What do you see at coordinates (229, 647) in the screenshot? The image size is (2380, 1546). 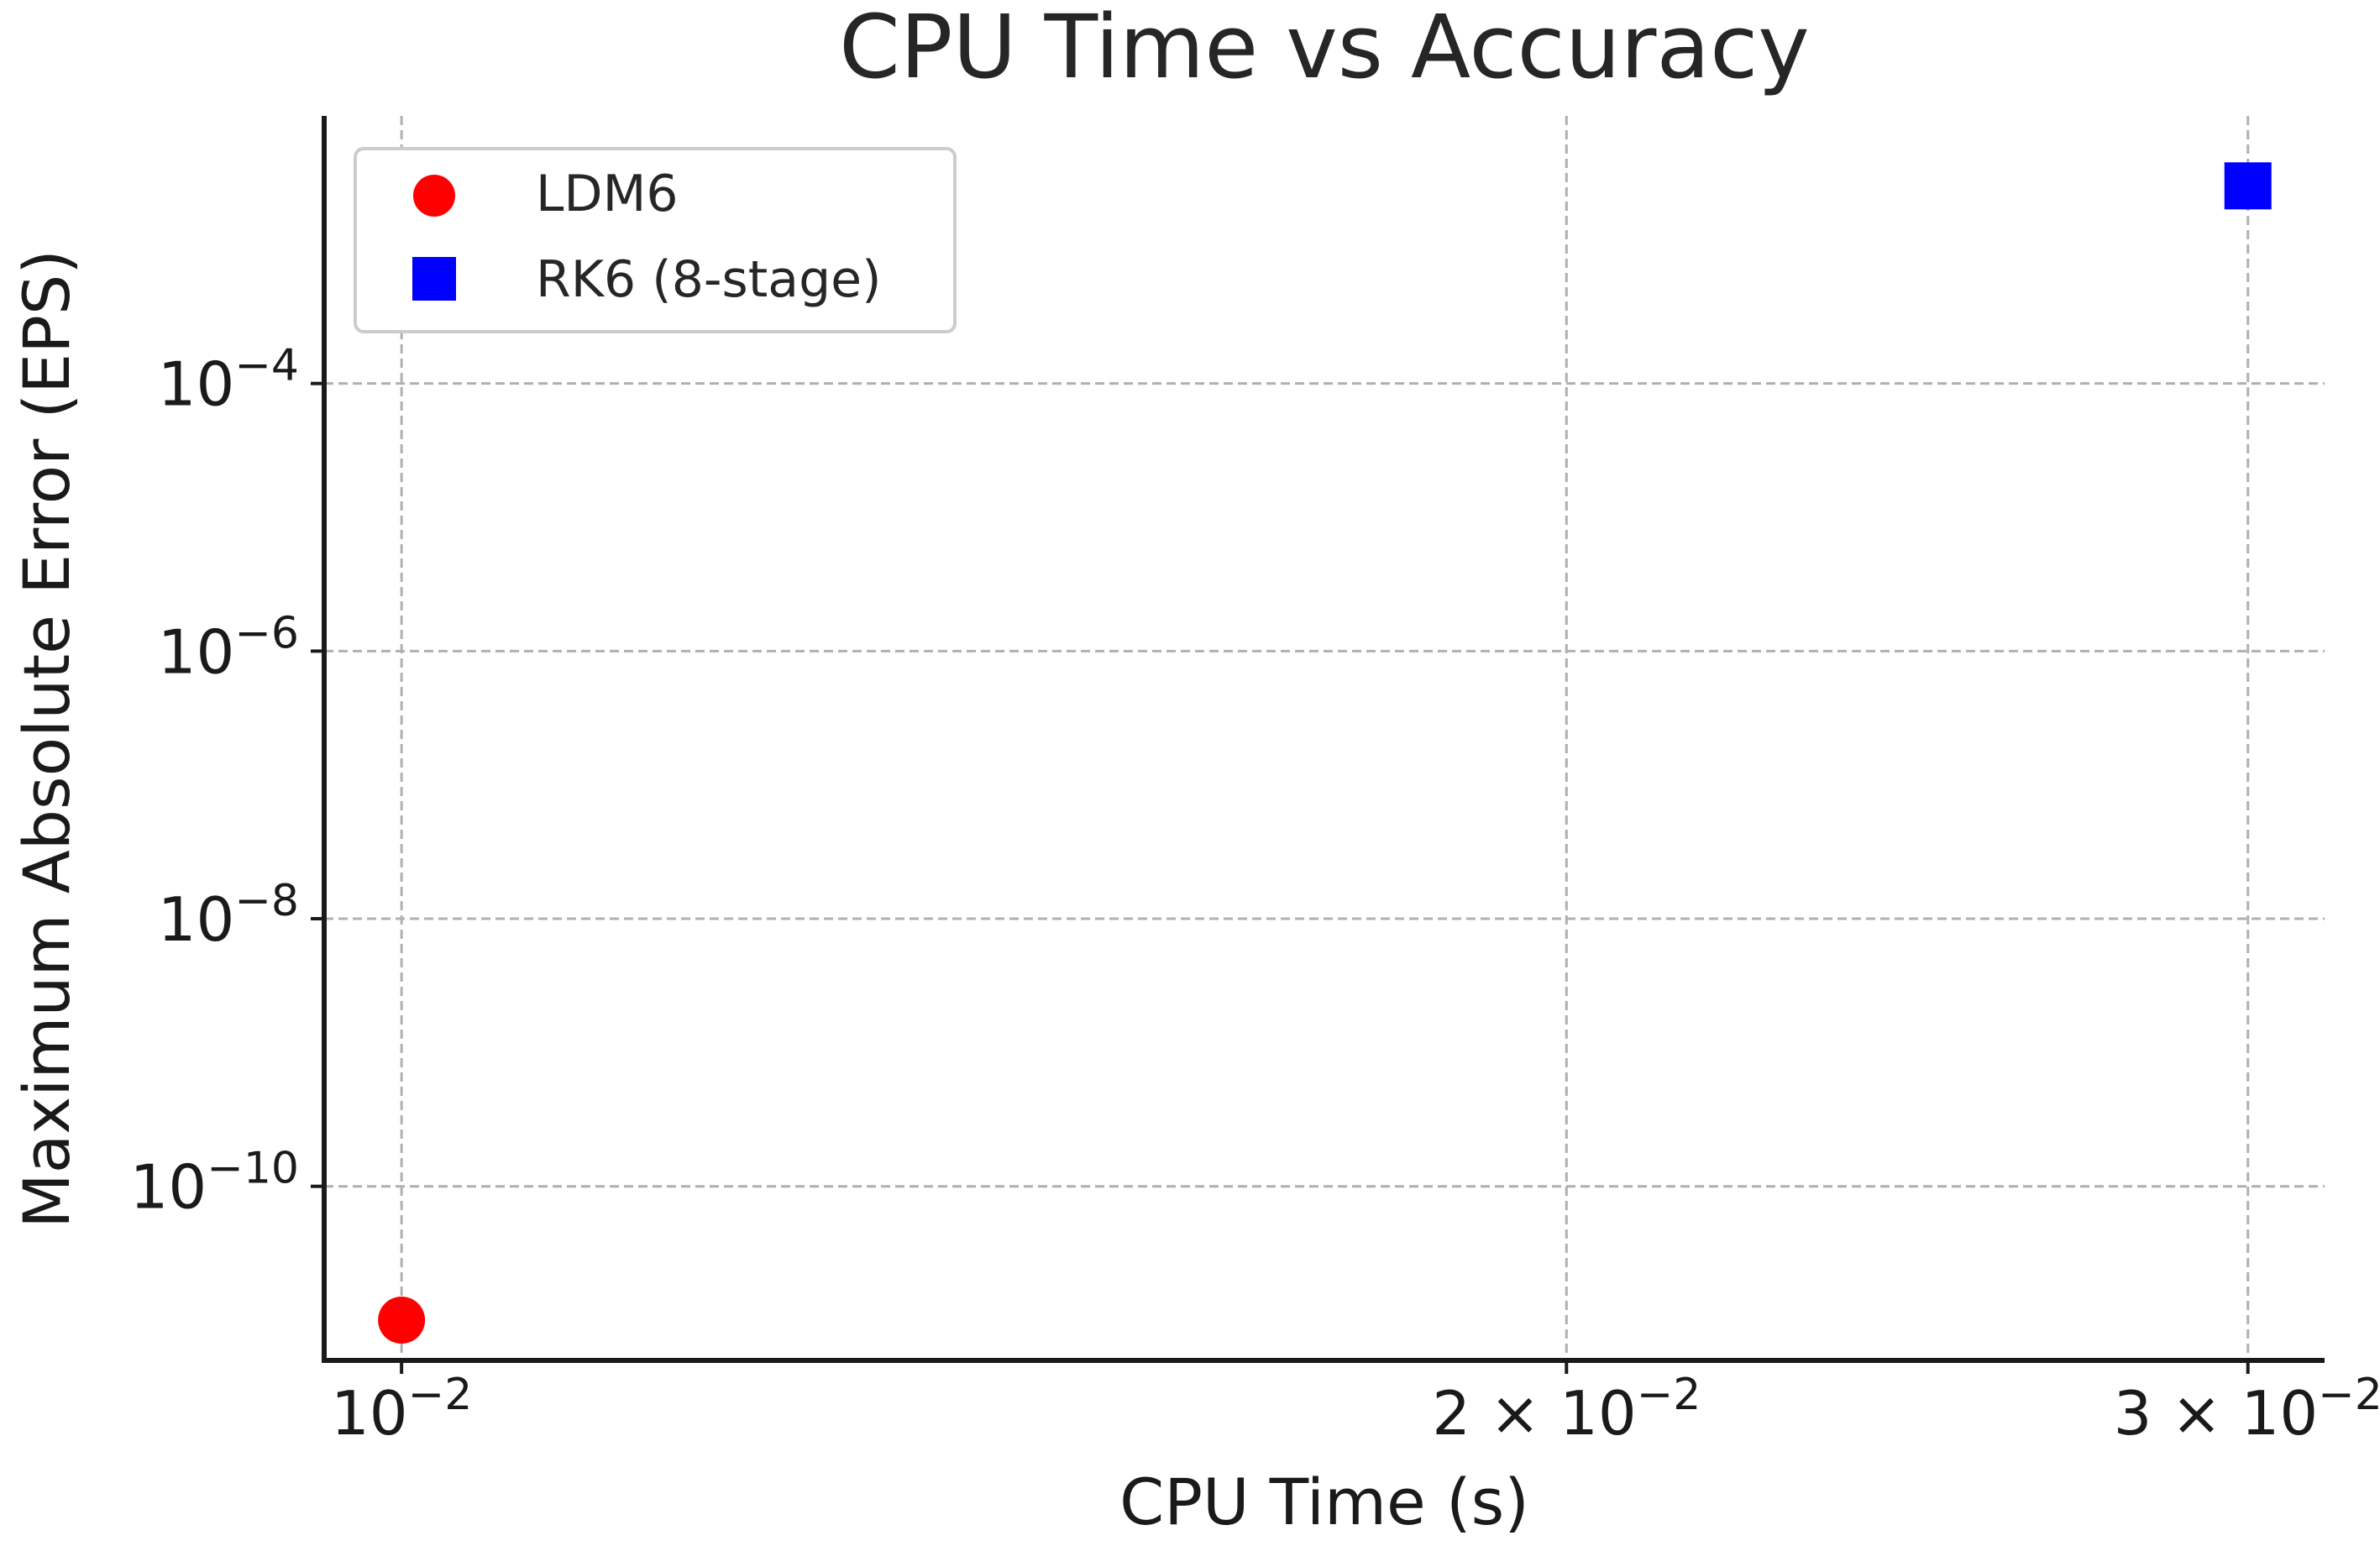 I see `y-tick-label: 10⁻⁶` at bounding box center [229, 647].